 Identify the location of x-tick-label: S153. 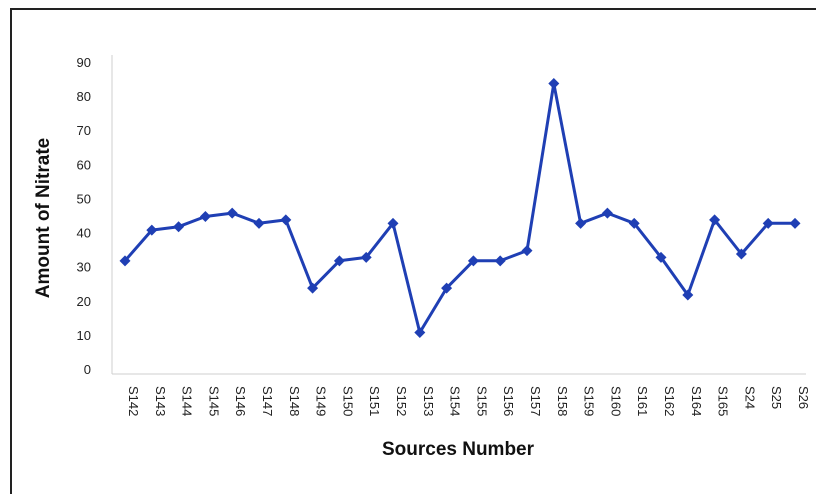
(428, 401).